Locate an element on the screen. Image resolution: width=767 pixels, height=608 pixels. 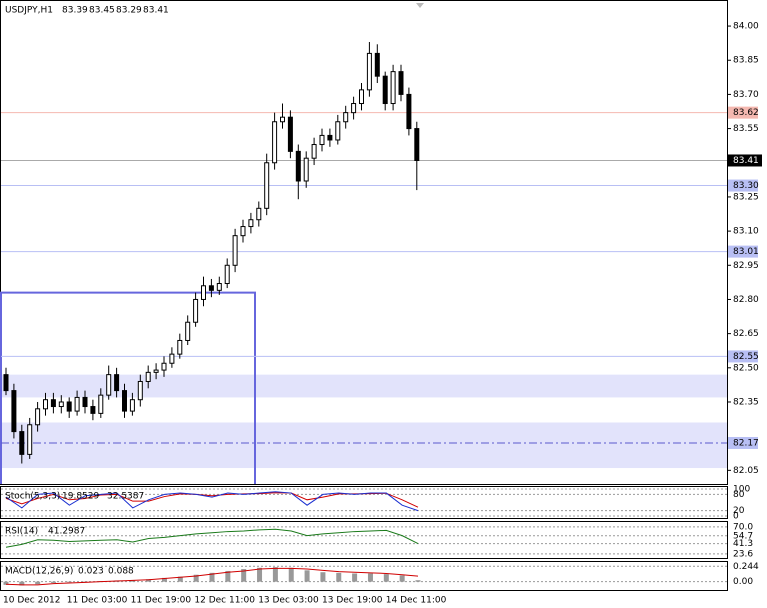
y-tick-label: 83.55 is located at coordinates (746, 129).